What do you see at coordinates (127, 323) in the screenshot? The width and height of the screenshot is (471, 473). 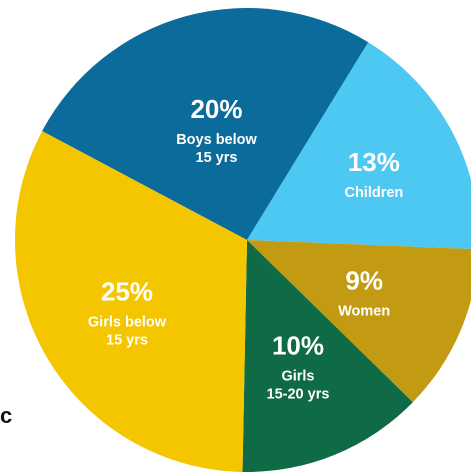 I see `slice-category-label-4-0: Girls below` at bounding box center [127, 323].